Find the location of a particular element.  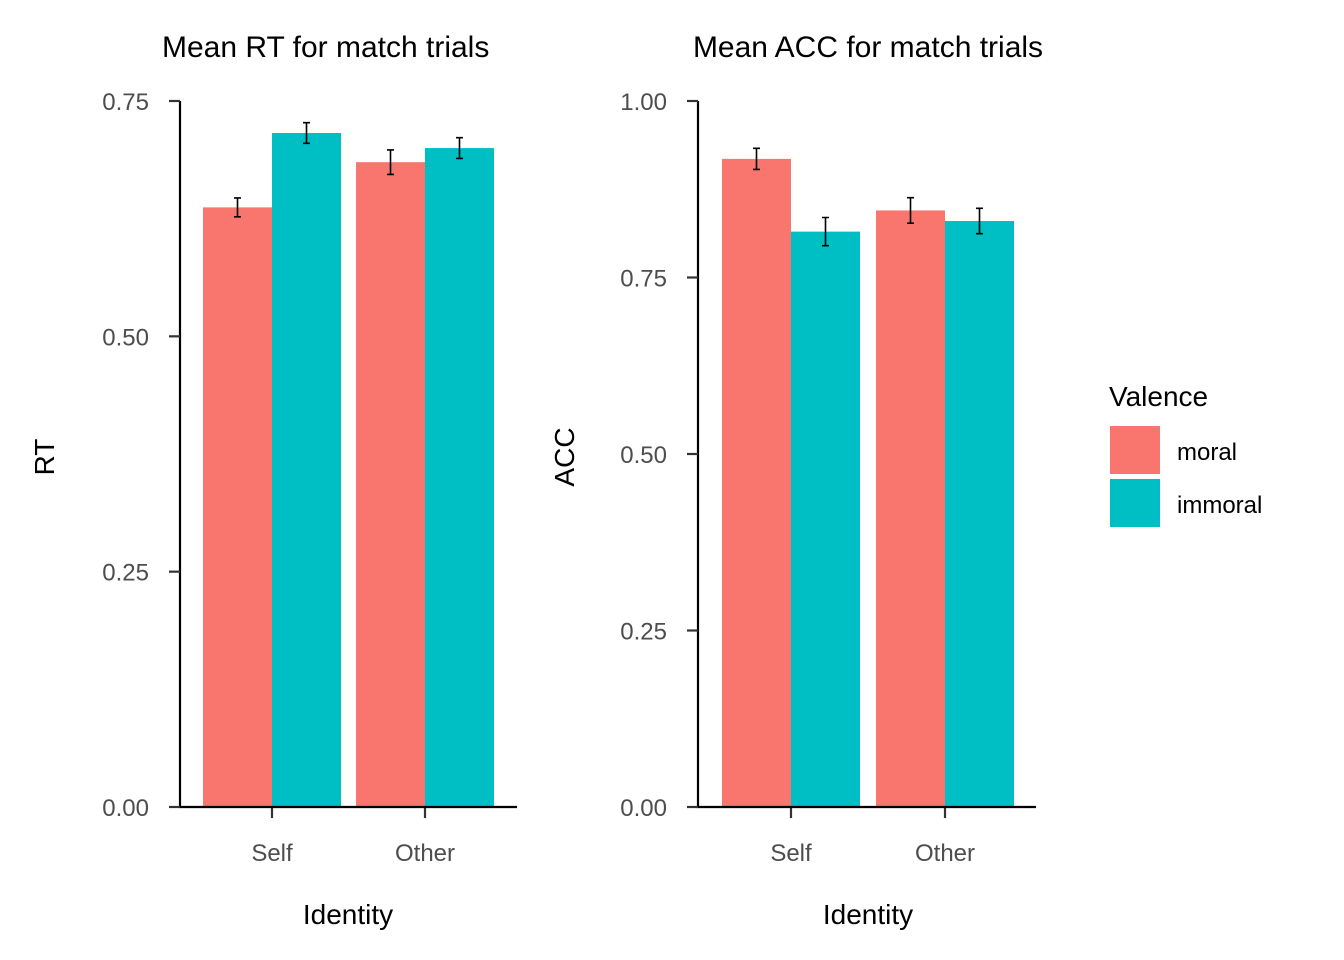

chart-title: Mean RT for match trials is located at coordinates (325, 47).